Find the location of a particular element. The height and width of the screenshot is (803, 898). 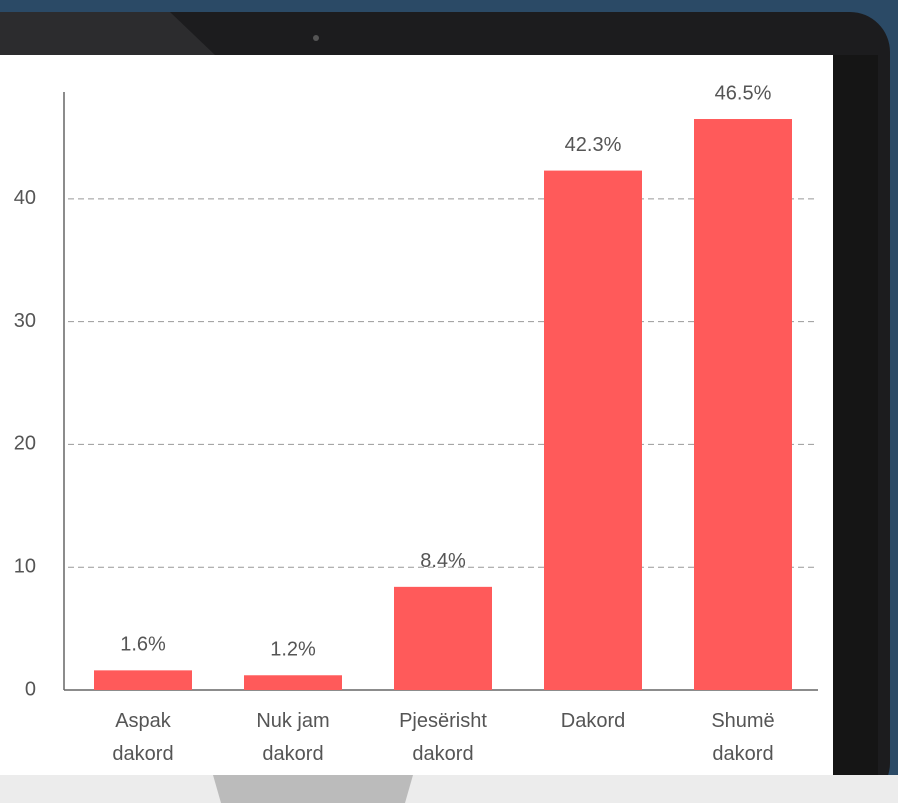

base is located at coordinates (449, 789).